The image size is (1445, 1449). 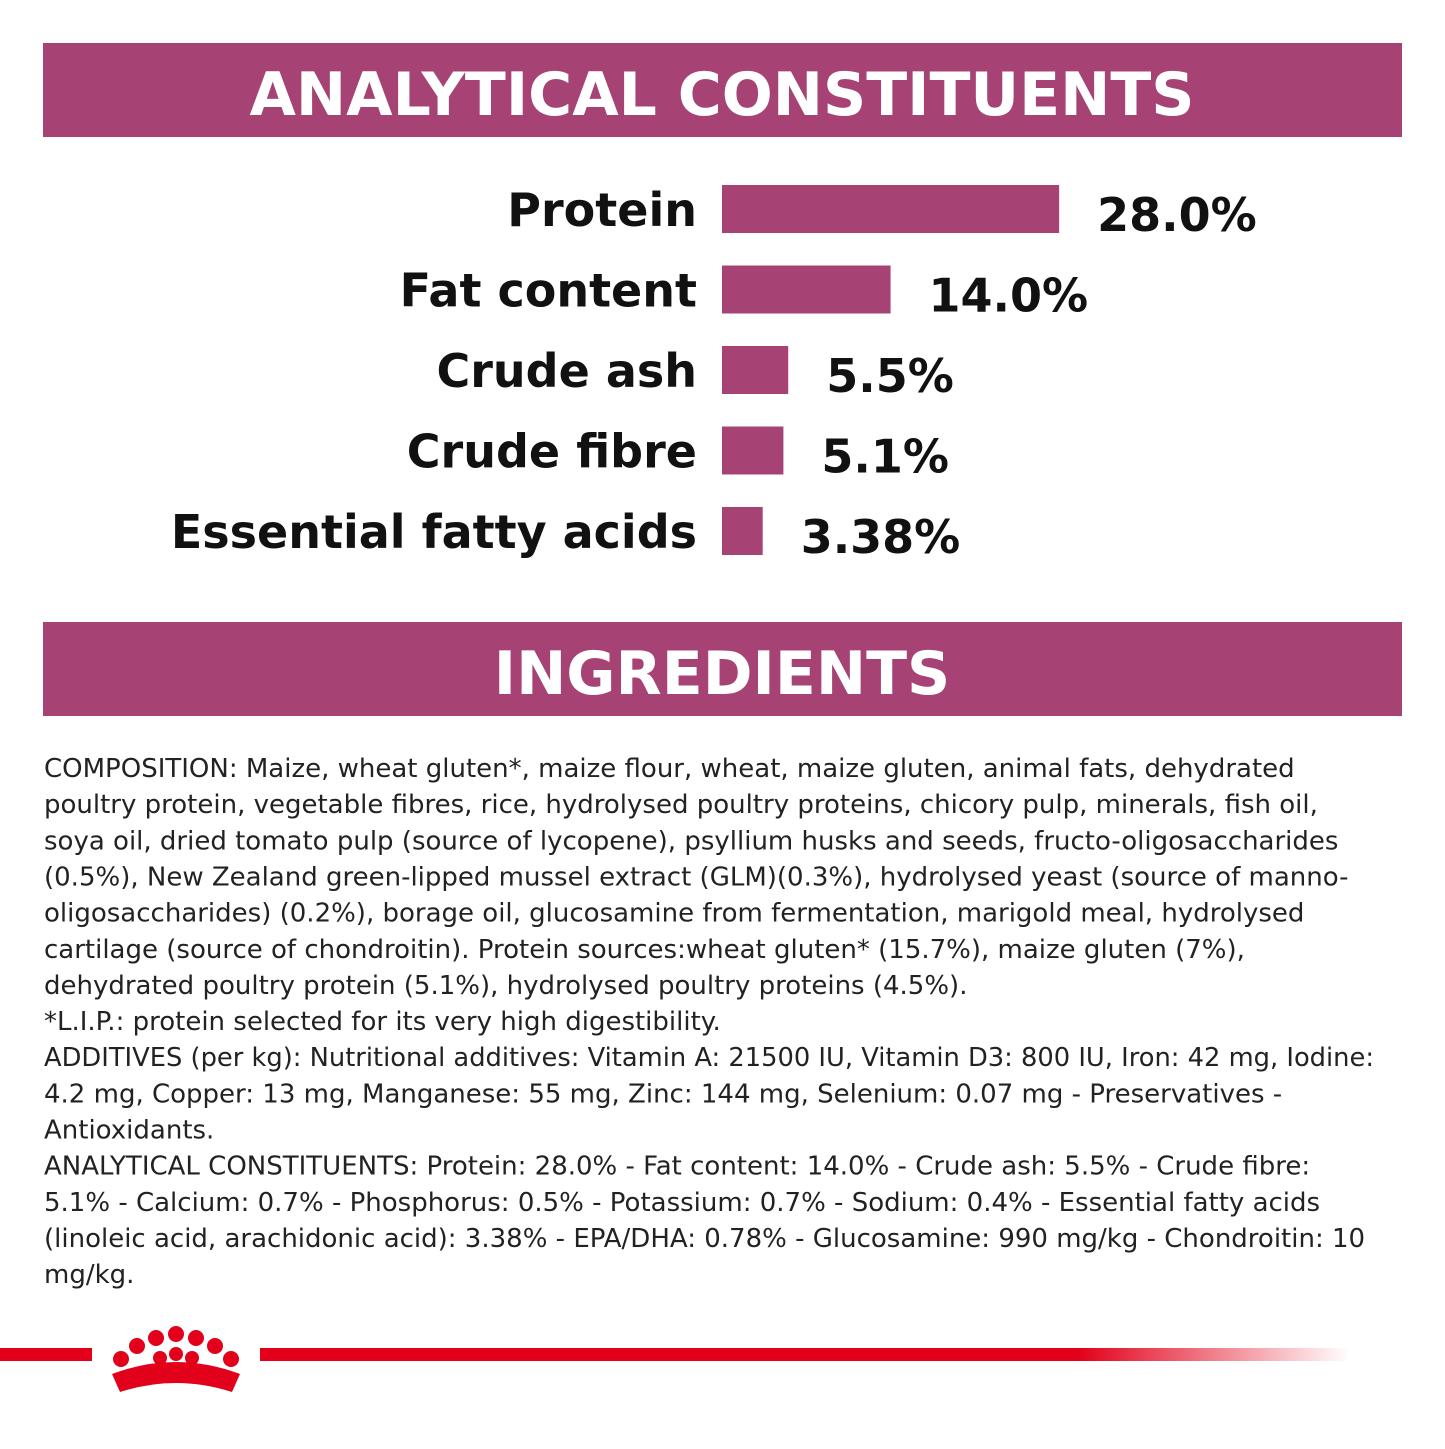 What do you see at coordinates (1177, 215) in the screenshot?
I see `value-label: 28.0%` at bounding box center [1177, 215].